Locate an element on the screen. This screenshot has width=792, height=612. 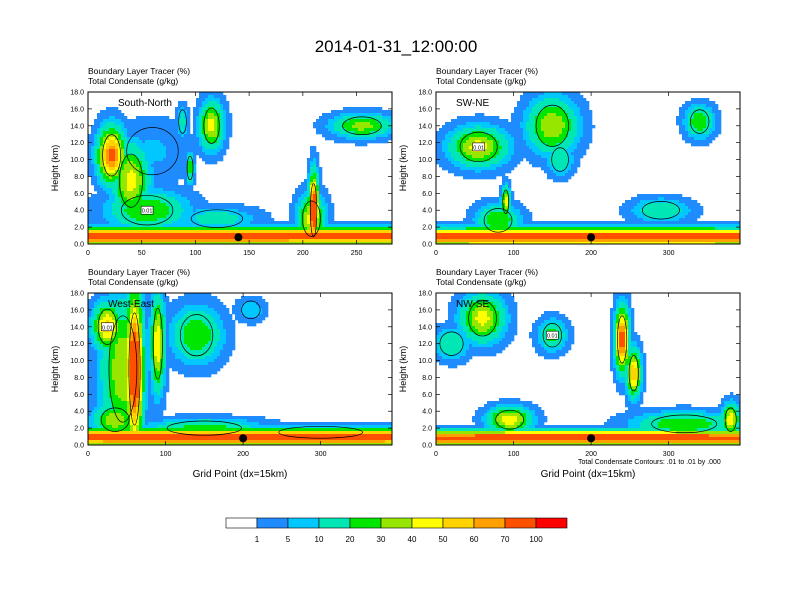
colorbar-label: 30 is located at coordinates (381, 539).